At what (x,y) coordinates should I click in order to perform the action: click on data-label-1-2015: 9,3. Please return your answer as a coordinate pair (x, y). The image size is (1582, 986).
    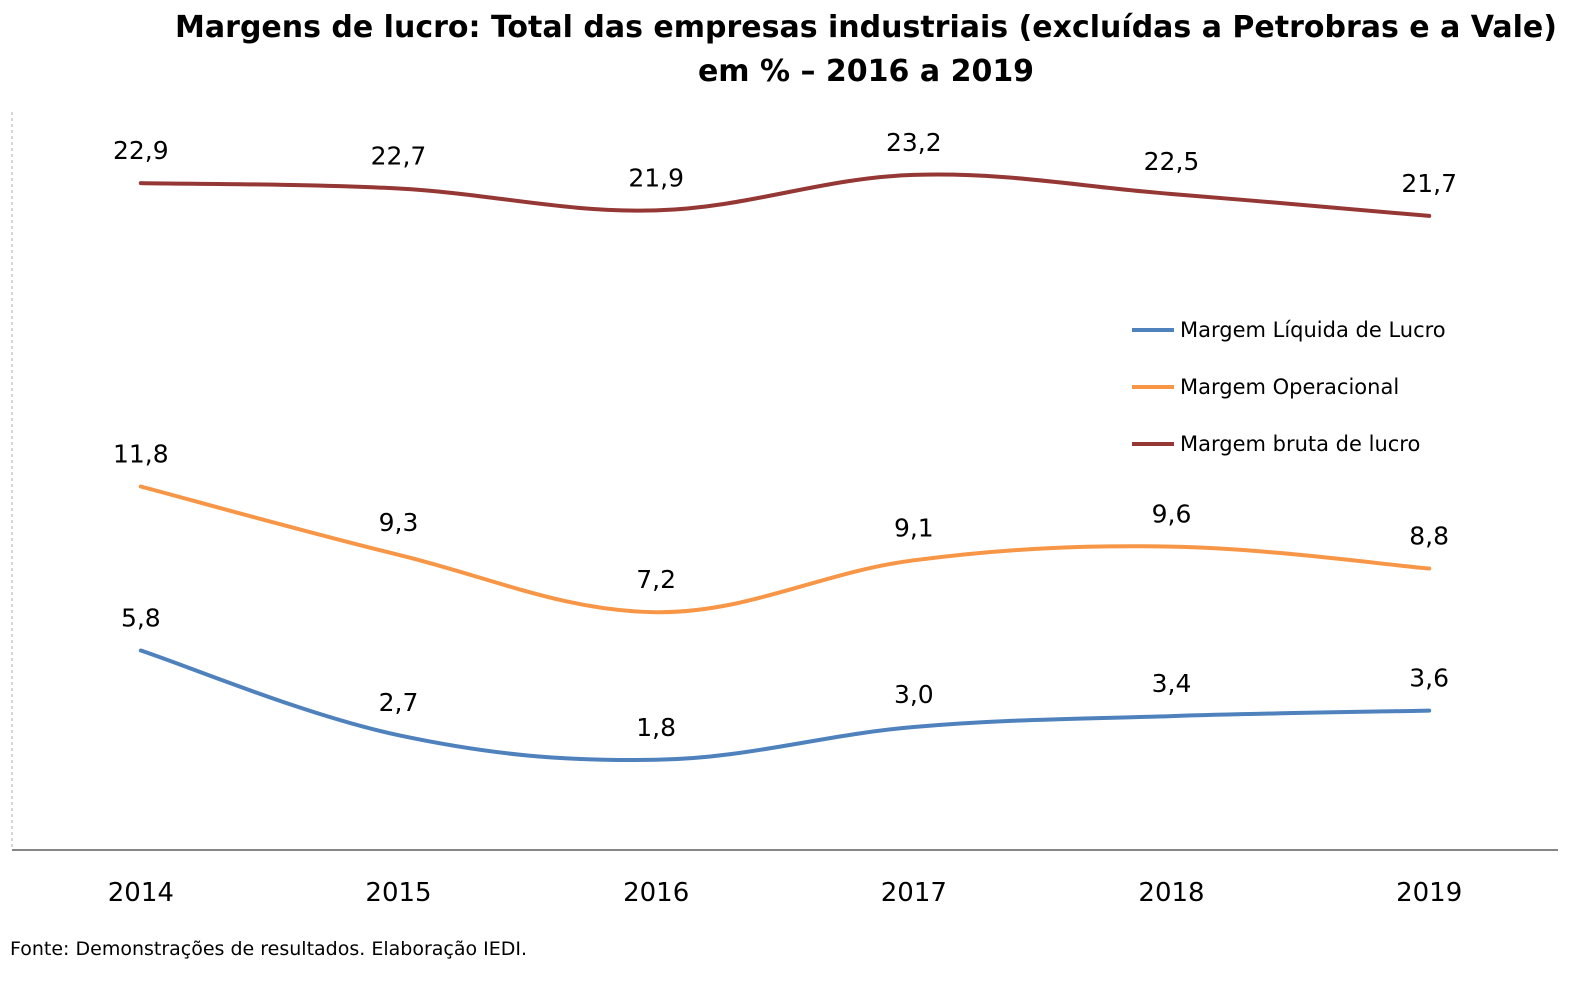
    Looking at the image, I should click on (399, 522).